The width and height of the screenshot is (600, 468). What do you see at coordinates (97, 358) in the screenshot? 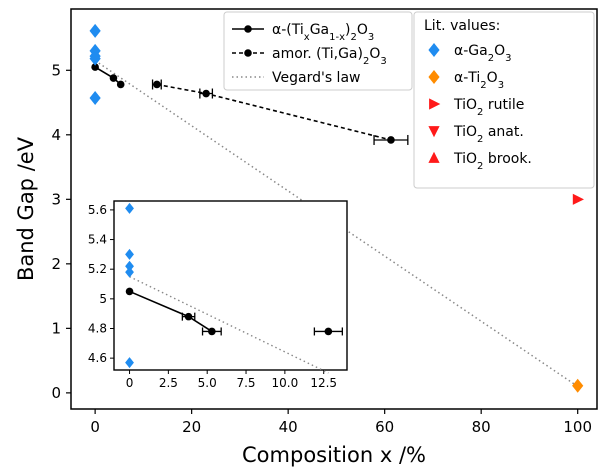
I see `inset-y-tick-label: 4.6` at bounding box center [97, 358].